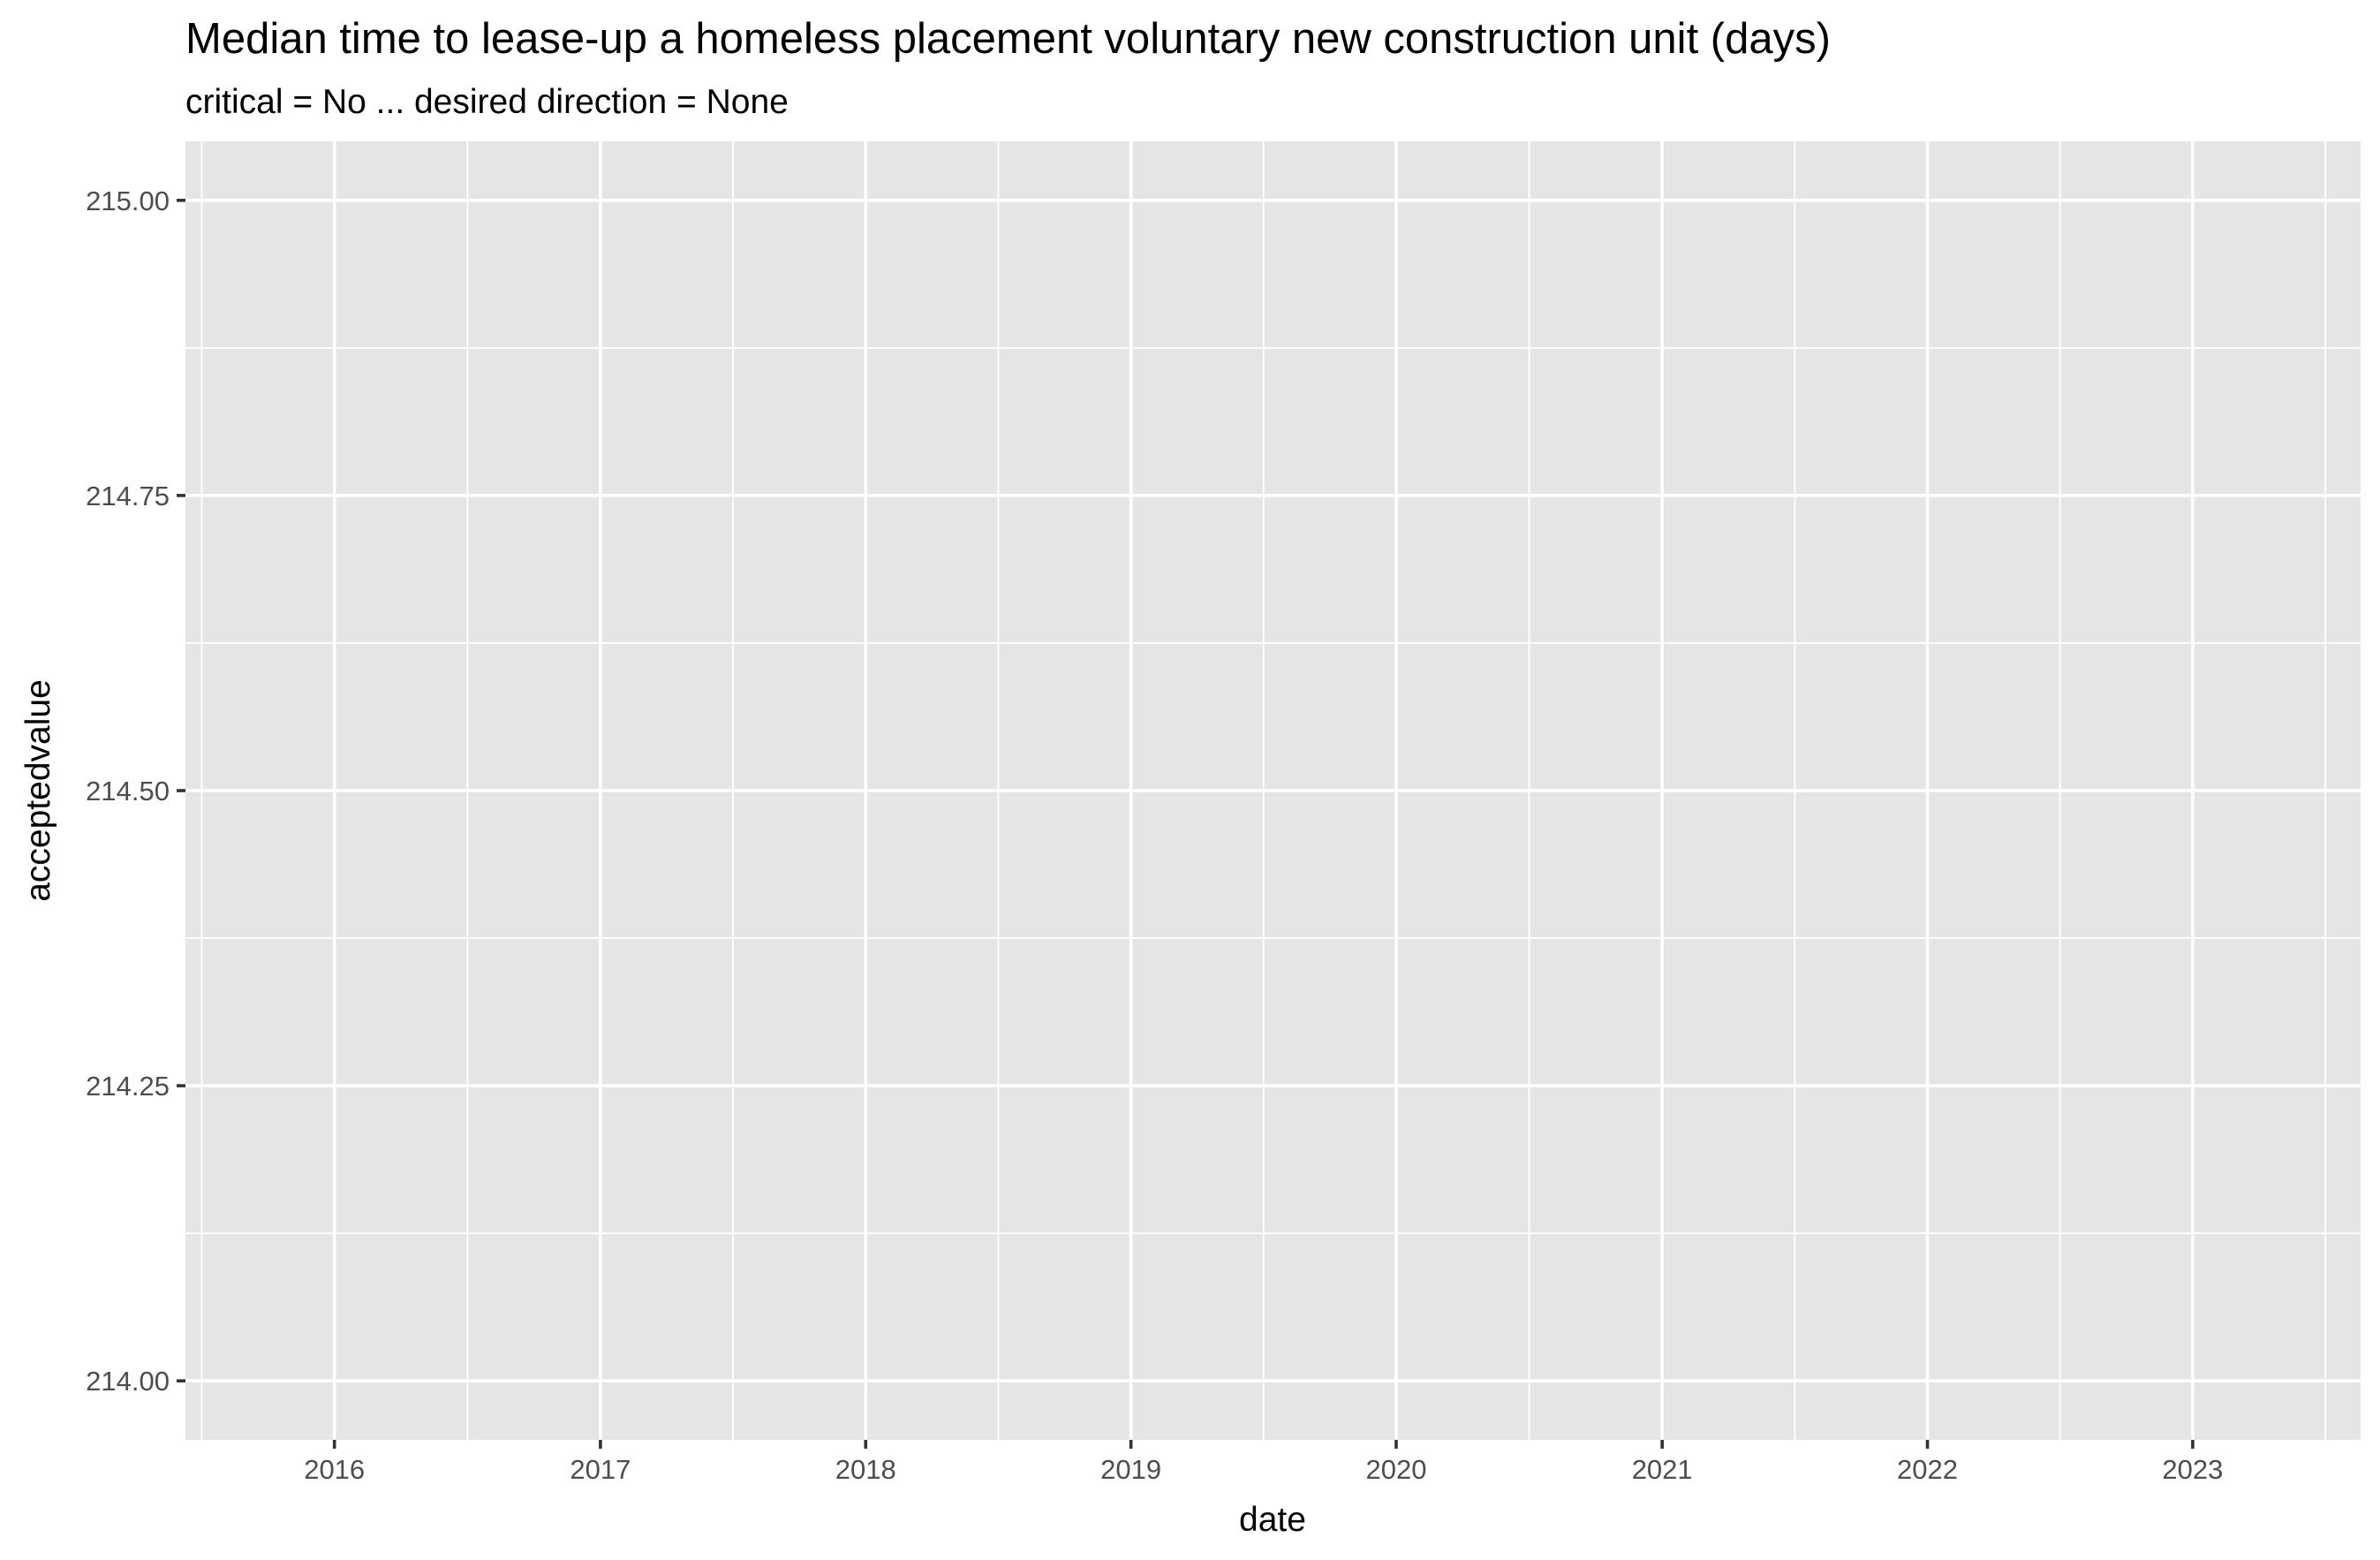 The height and width of the screenshot is (1560, 2380). I want to click on x-tick-label: 2016, so click(334, 1469).